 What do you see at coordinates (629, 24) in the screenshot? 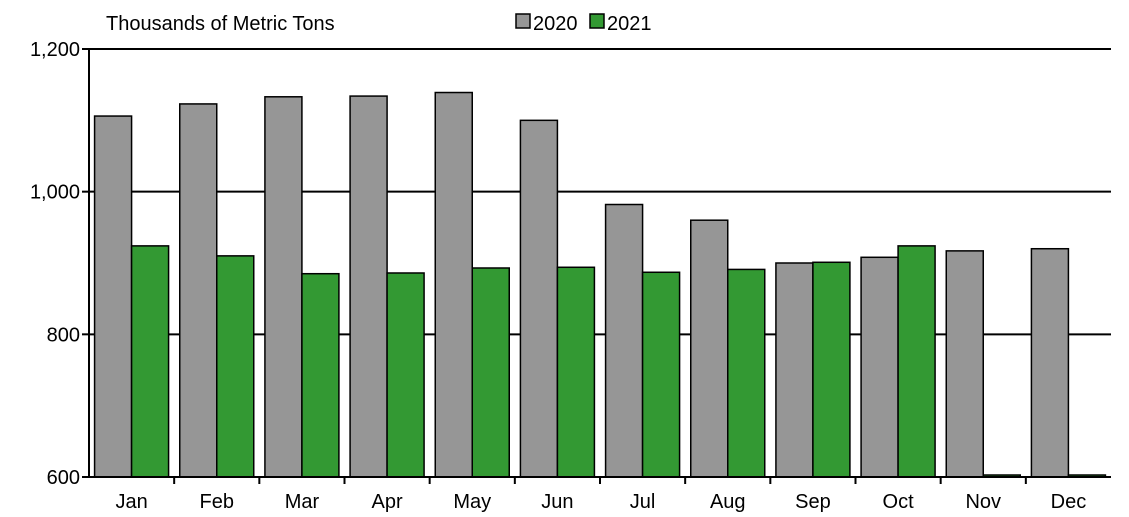
I see `legend-label-2021: 2021` at bounding box center [629, 24].